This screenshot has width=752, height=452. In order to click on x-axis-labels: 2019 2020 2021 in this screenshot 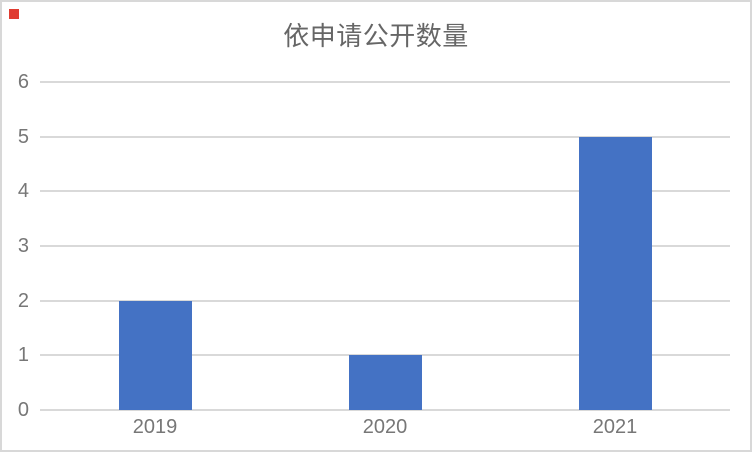, I will do `click(385, 428)`.